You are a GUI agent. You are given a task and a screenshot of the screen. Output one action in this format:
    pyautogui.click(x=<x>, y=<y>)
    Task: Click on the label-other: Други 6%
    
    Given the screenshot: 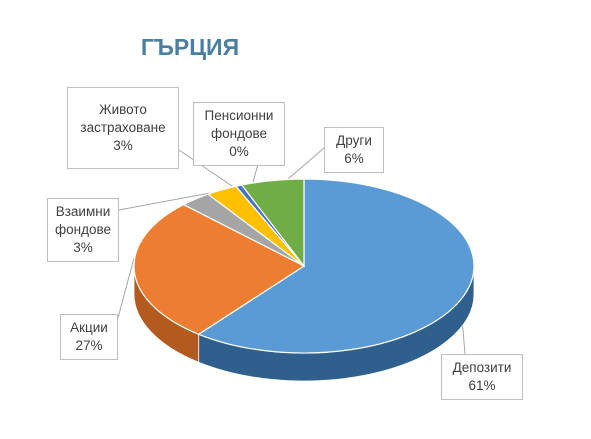 What is the action you would take?
    pyautogui.click(x=354, y=150)
    